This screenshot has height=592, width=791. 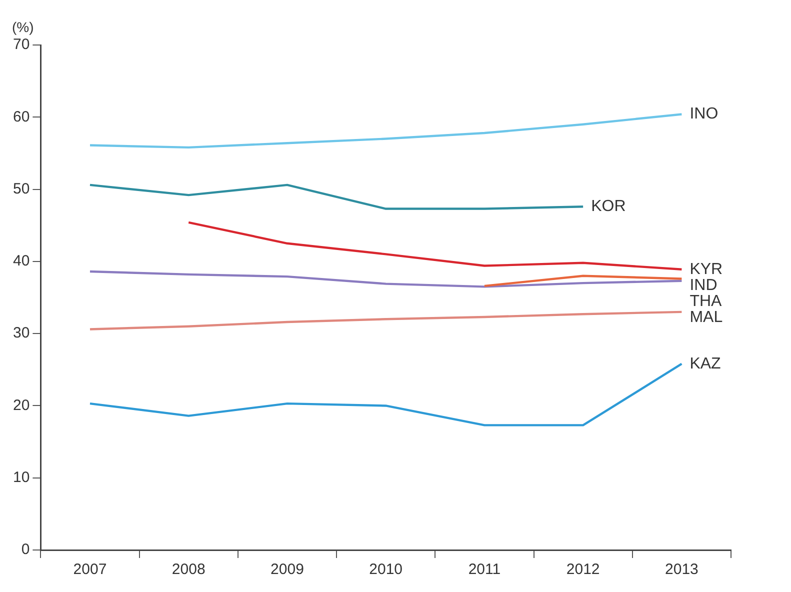 What do you see at coordinates (23, 26) in the screenshot?
I see `y-axis-title: (%)` at bounding box center [23, 26].